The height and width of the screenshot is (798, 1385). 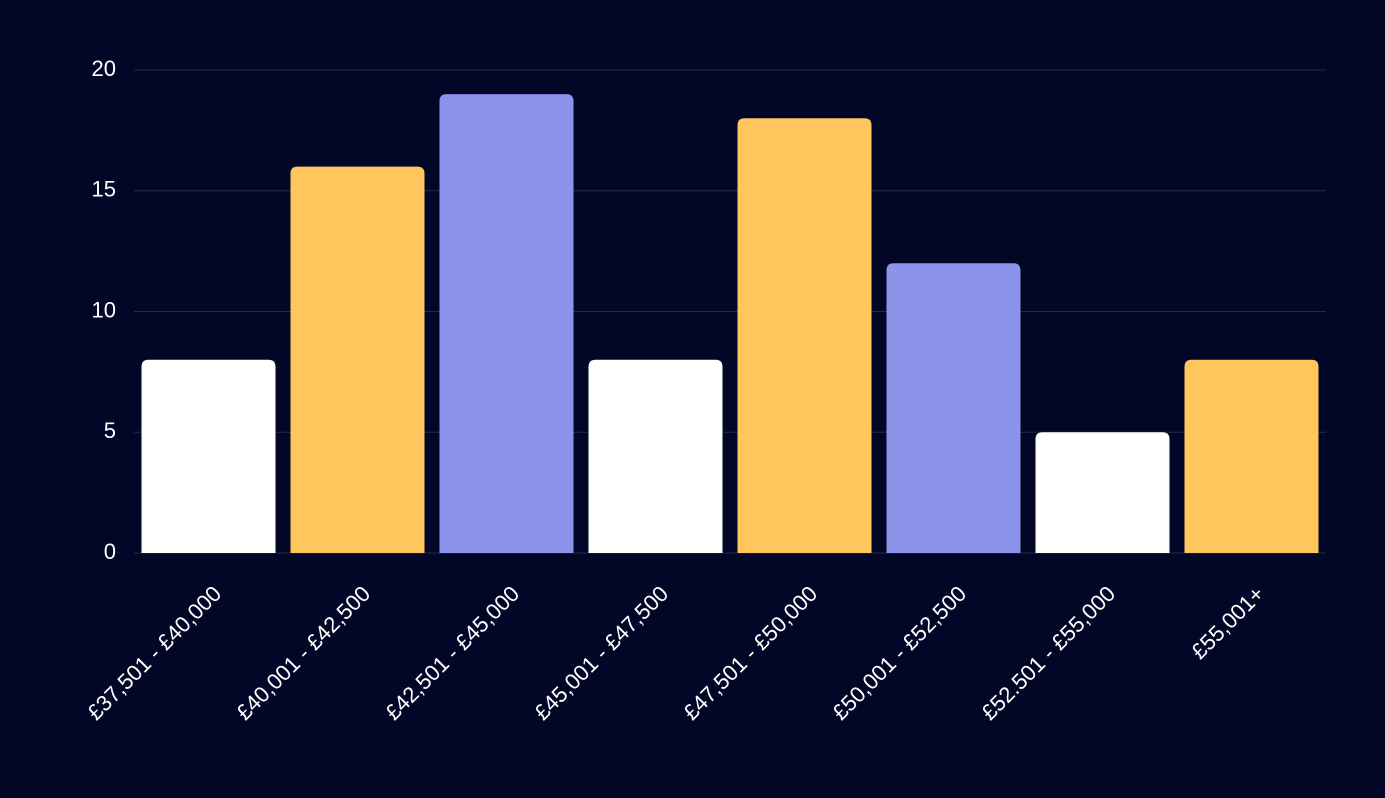 What do you see at coordinates (104, 68) in the screenshot?
I see `y-tick-label: 20` at bounding box center [104, 68].